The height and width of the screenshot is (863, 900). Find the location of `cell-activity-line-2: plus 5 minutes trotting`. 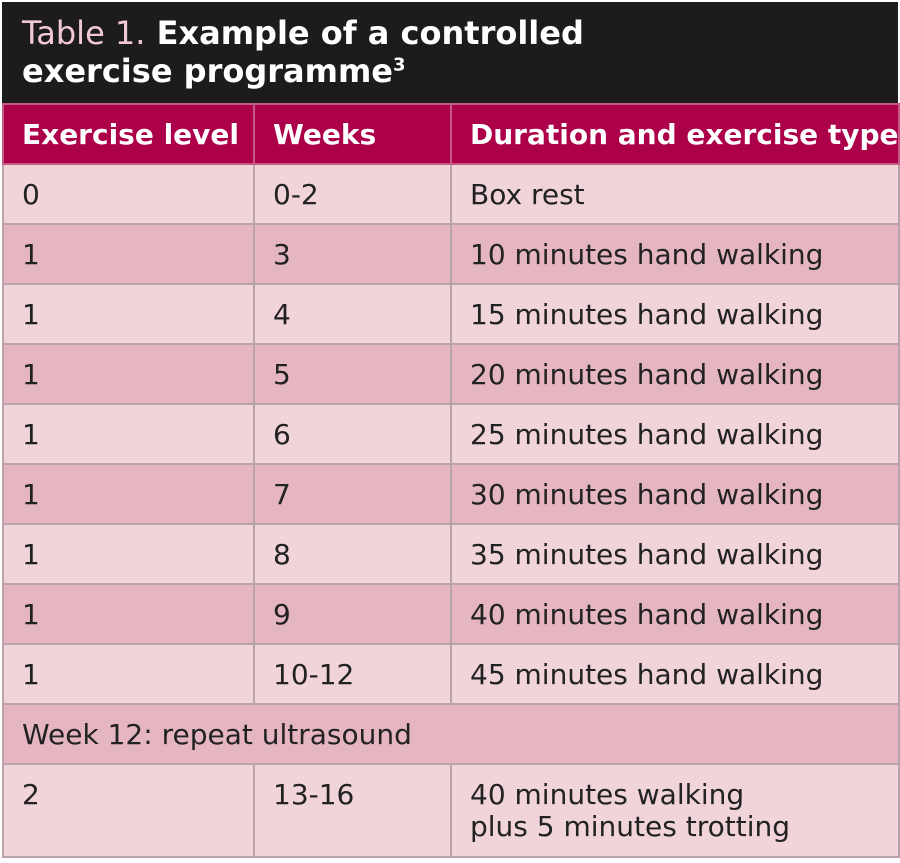

cell-activity-line-2: plus 5 minutes trotting is located at coordinates (630, 826).